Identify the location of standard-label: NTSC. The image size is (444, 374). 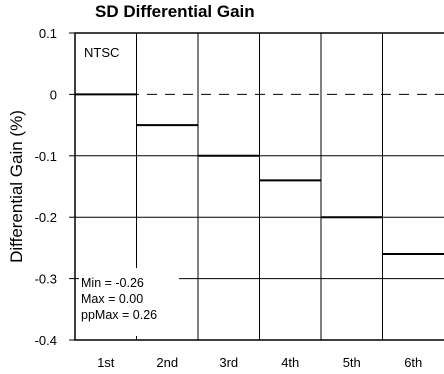
(101, 52).